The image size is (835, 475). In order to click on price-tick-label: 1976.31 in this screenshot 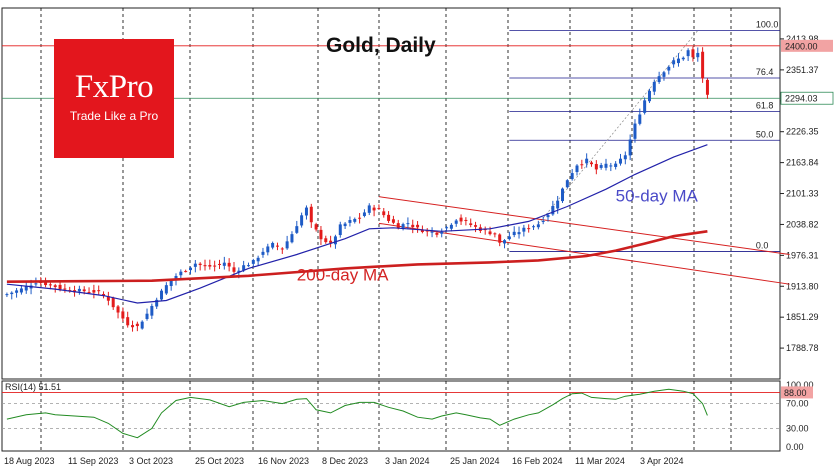, I will do `click(802, 255)`.